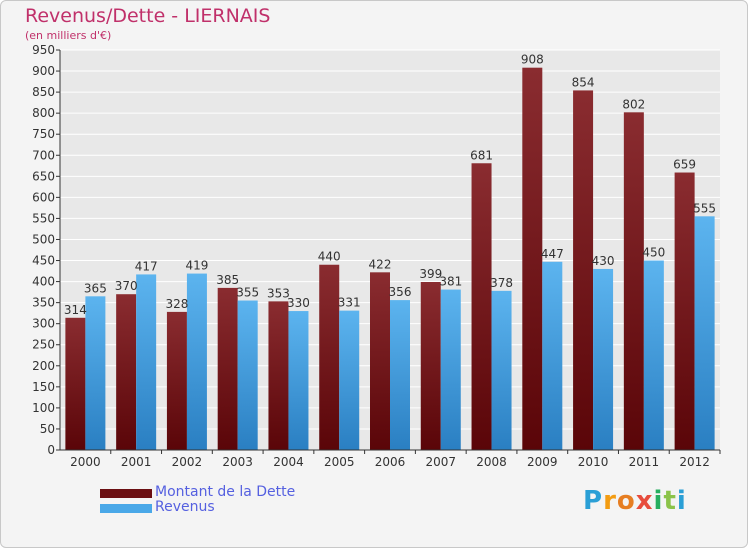  Describe the element at coordinates (43, 155) in the screenshot. I see `y-tick-label: 700` at that location.